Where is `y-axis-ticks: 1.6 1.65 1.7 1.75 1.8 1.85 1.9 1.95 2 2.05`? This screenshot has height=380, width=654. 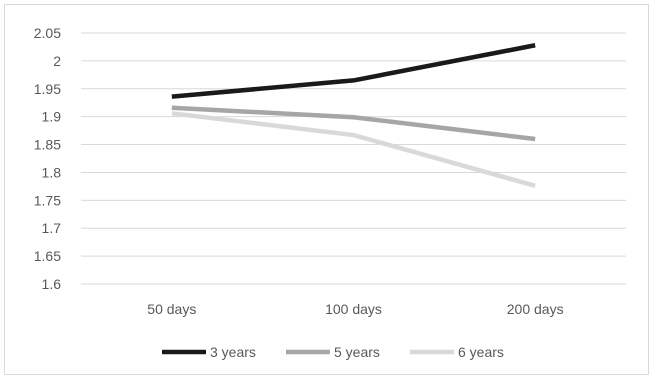 y-axis-ticks: 1.6 1.65 1.7 1.75 1.8 1.85 1.9 1.95 2 2.05 is located at coordinates (47, 158).